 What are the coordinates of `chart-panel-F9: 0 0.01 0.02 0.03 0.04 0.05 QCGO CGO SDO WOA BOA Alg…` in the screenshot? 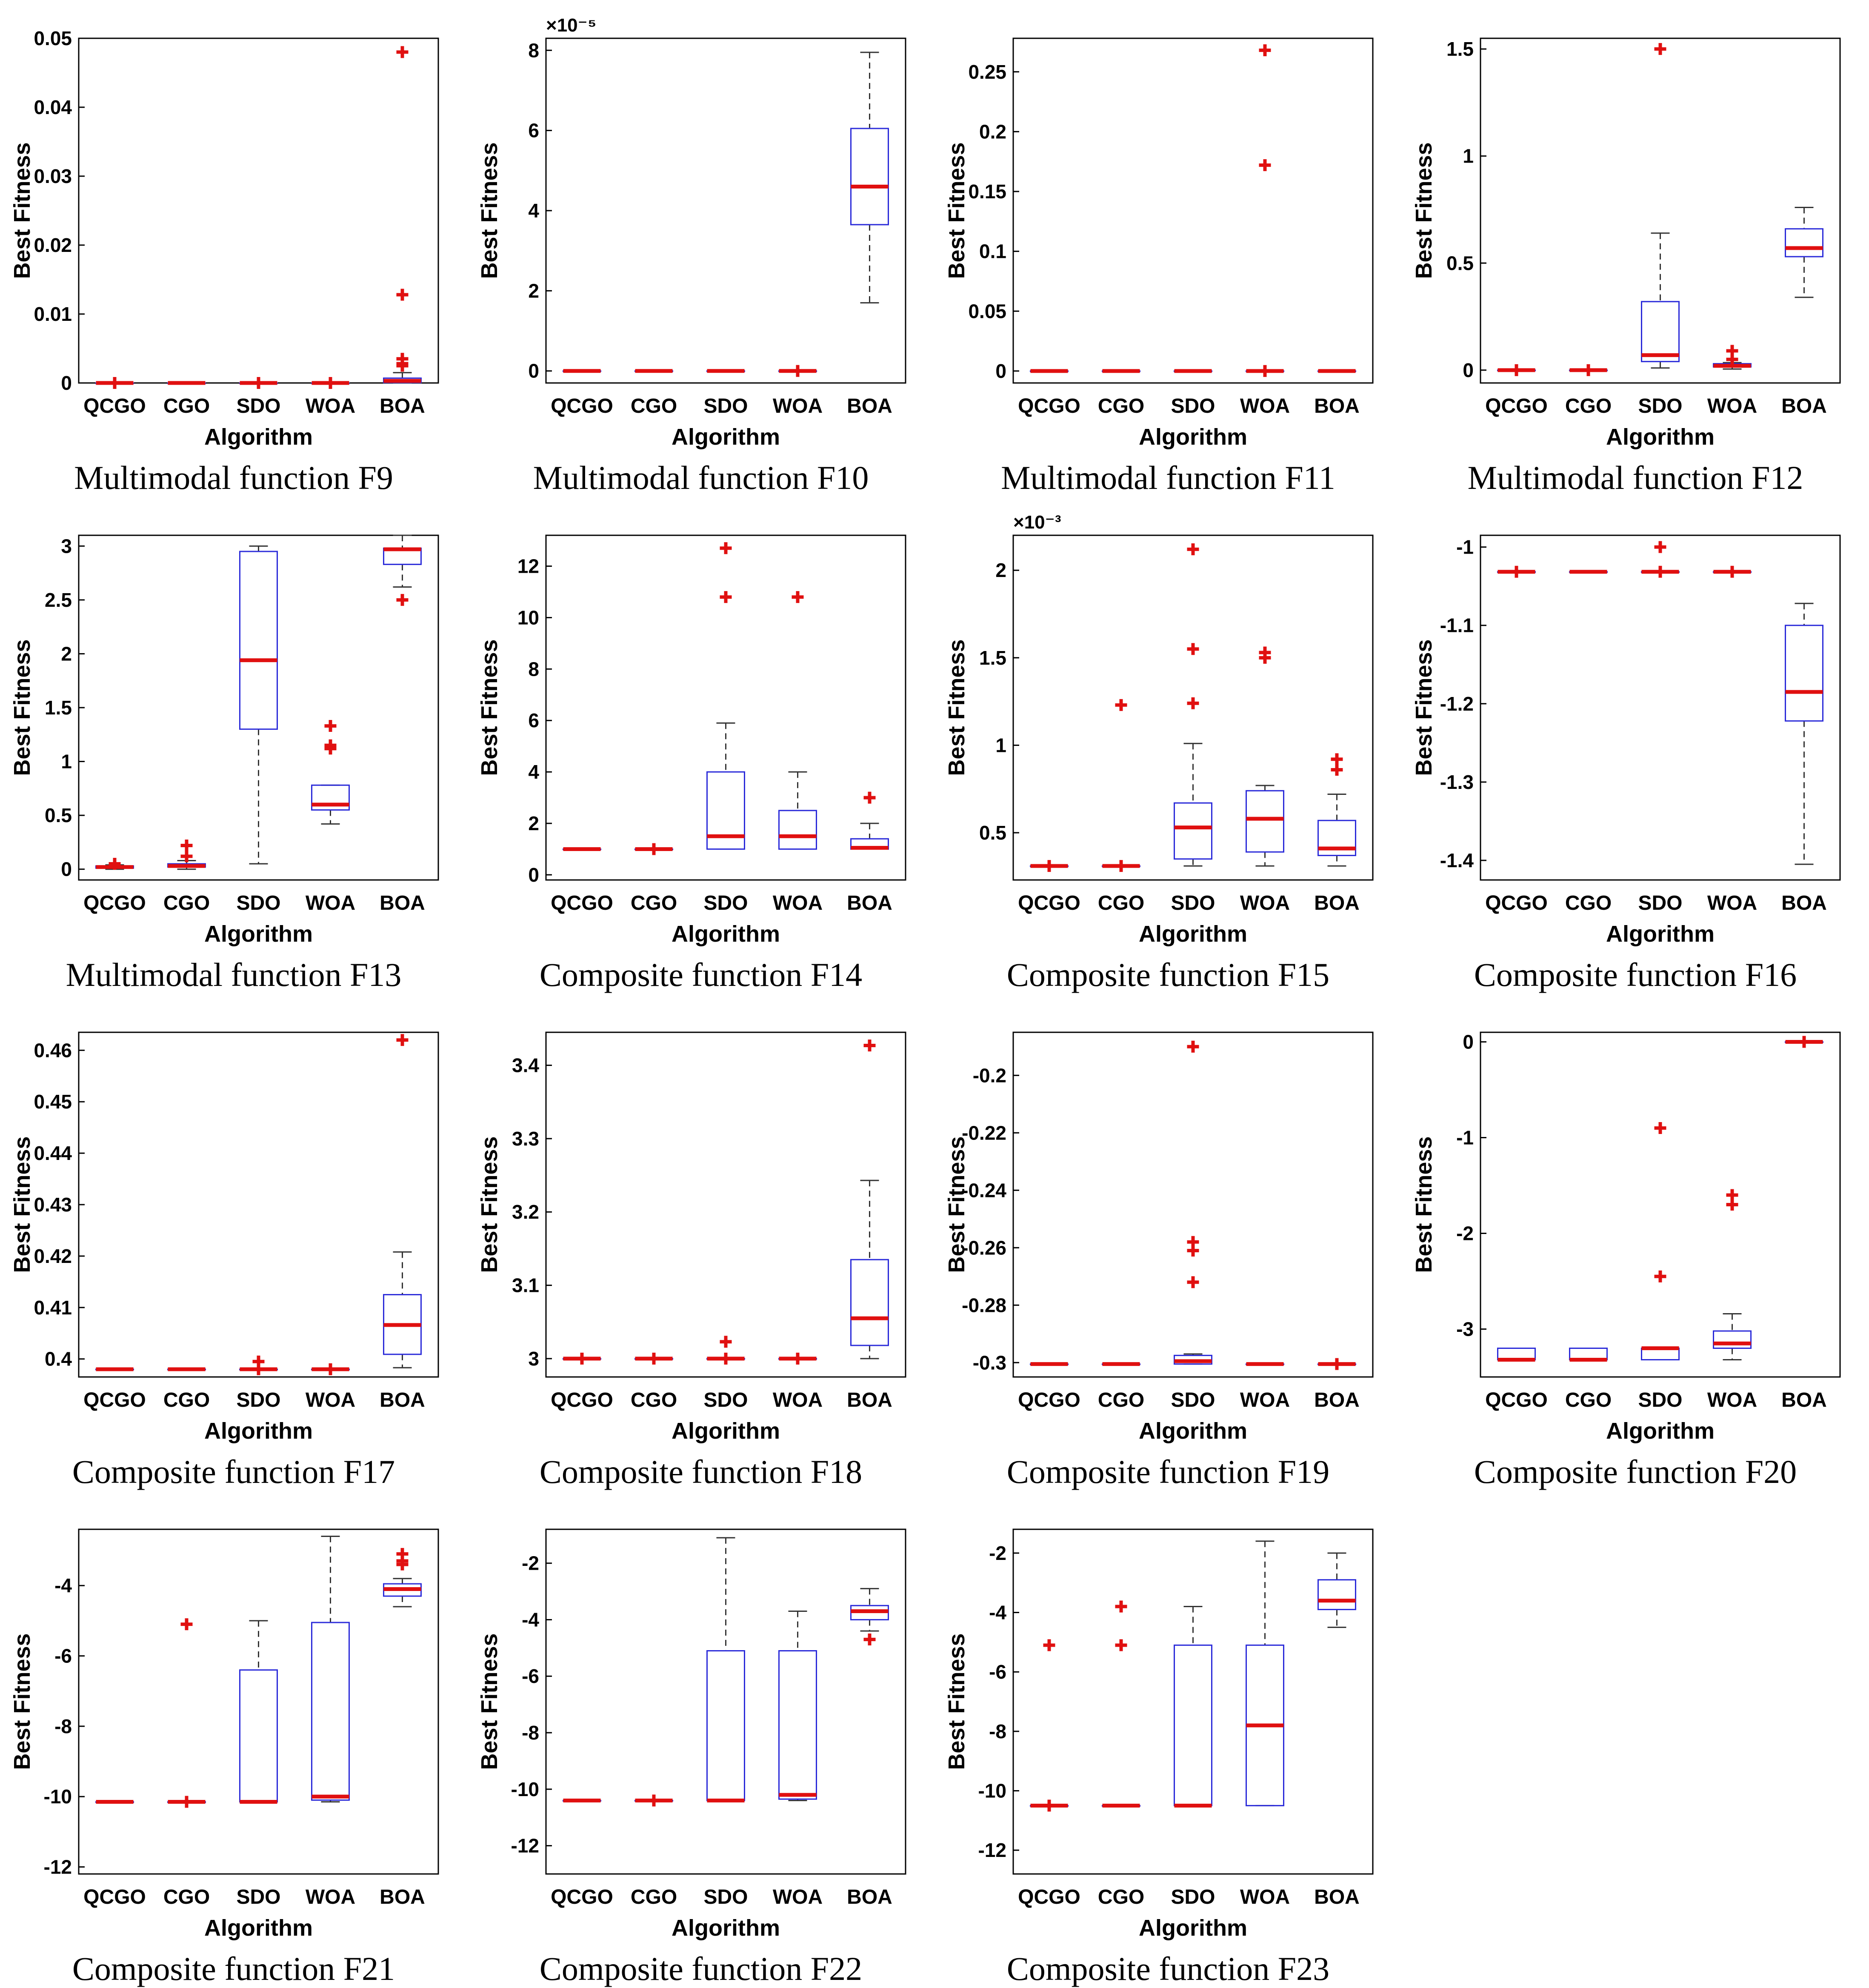 It's located at (233, 248).